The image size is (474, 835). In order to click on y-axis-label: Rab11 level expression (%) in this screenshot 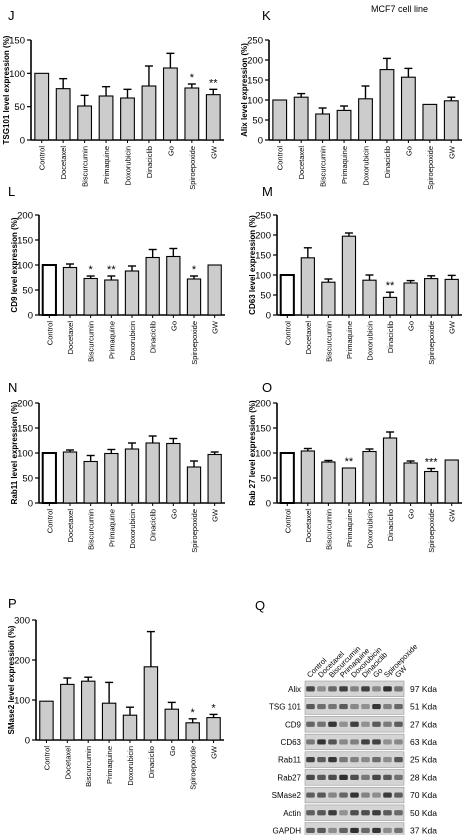, I will do `click(14, 452)`.